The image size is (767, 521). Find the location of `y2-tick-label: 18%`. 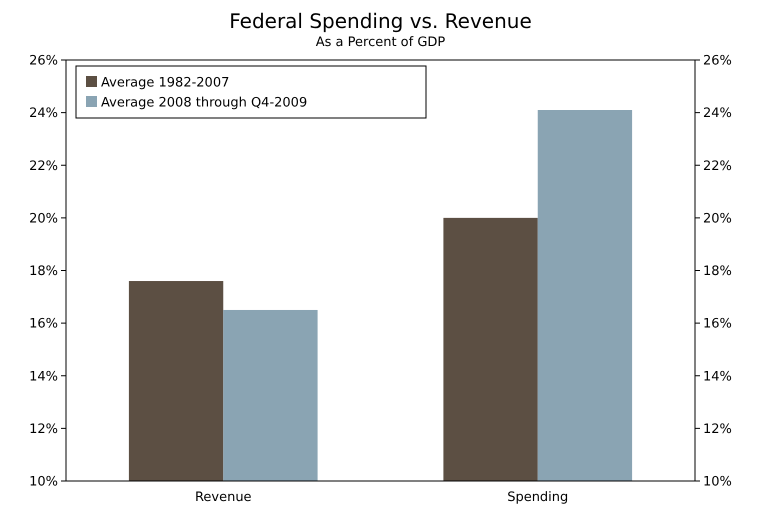

y2-tick-label: 18% is located at coordinates (717, 272).